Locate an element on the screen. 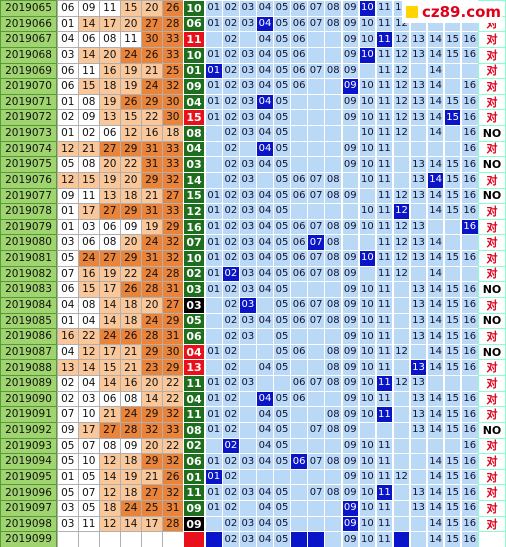 The height and width of the screenshot is (547, 506). period: 2019068 is located at coordinates (28, 55).